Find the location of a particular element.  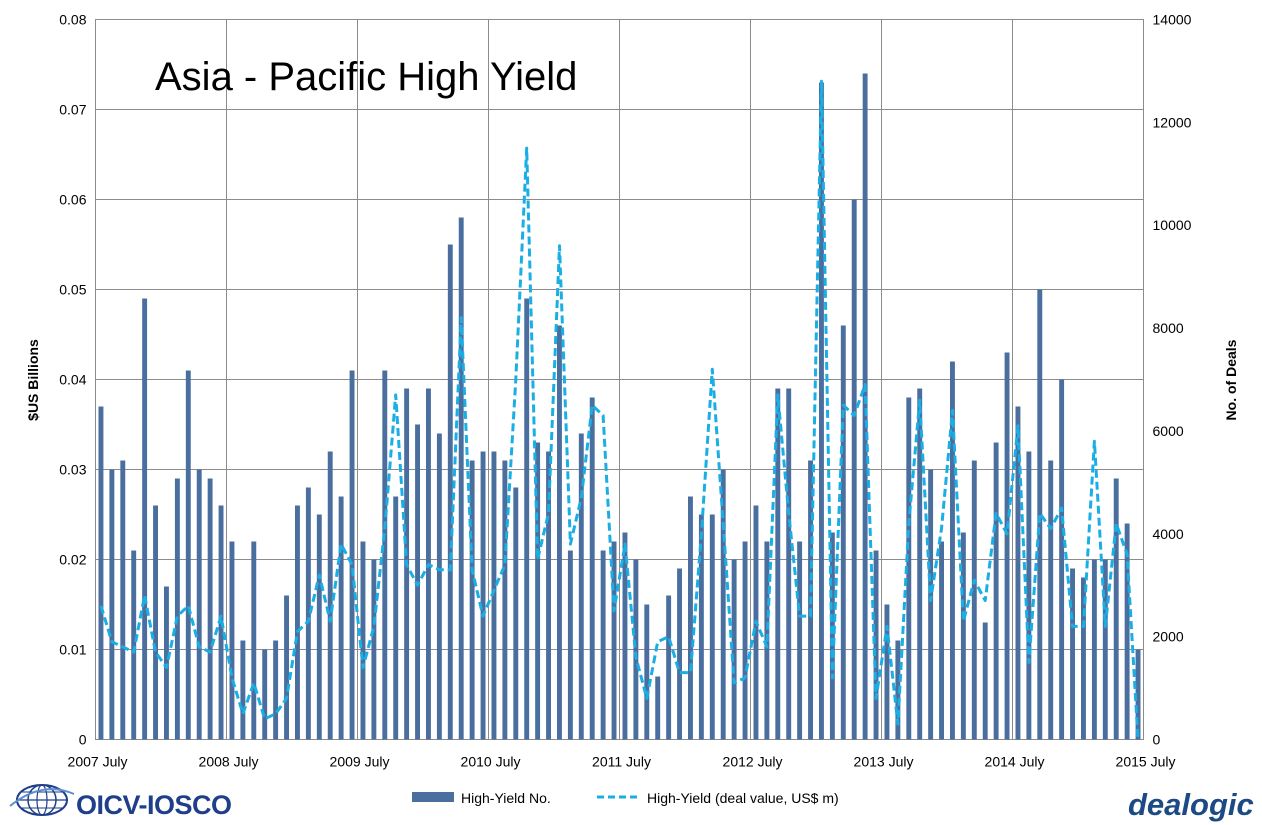

x-tick-label: 2010 July is located at coordinates (491, 762).